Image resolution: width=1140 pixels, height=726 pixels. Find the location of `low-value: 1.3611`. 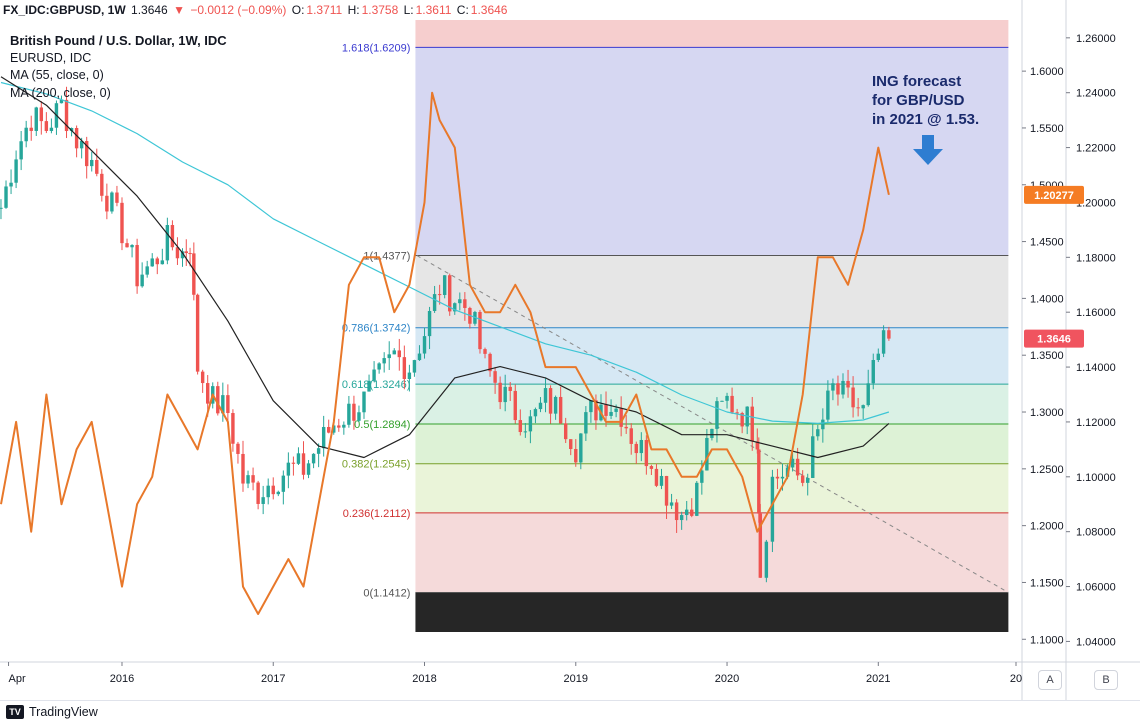

low-value: 1.3611 is located at coordinates (433, 10).